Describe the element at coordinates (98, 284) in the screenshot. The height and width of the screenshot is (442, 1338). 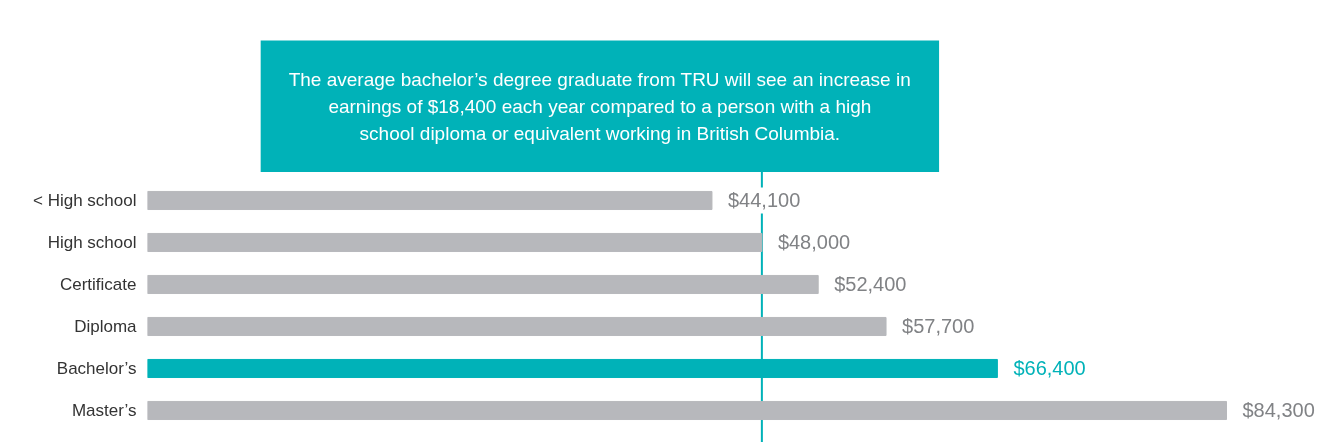
I see `y-tick-label: Certificate` at that location.